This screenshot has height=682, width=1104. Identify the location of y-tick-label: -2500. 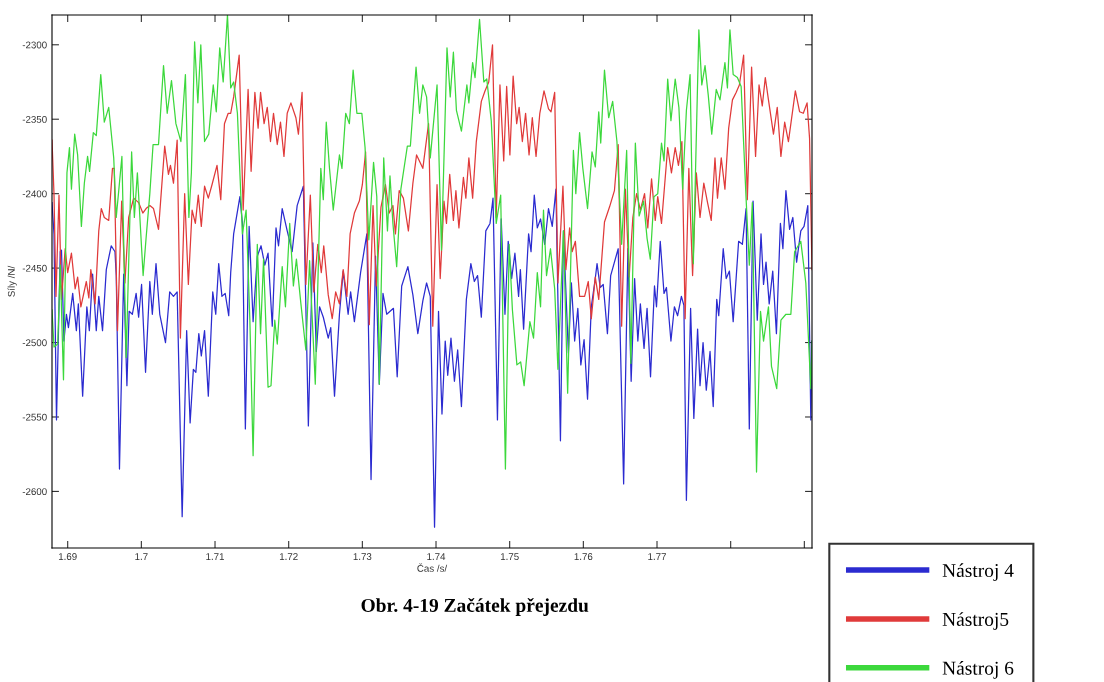
(34, 343).